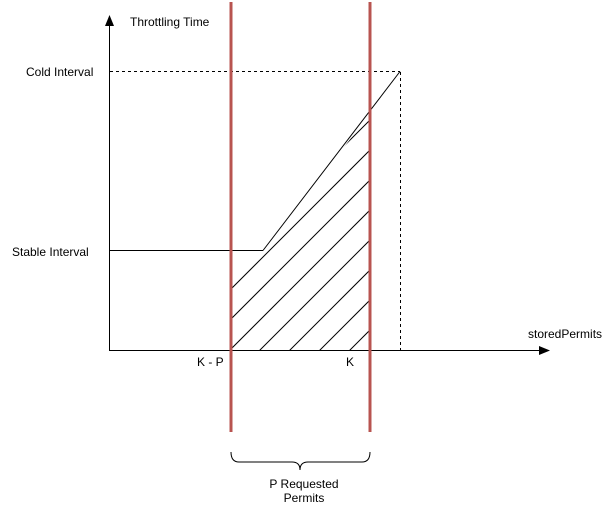  Describe the element at coordinates (210, 362) in the screenshot. I see `k-minus-p-tick-label: K - P` at that location.